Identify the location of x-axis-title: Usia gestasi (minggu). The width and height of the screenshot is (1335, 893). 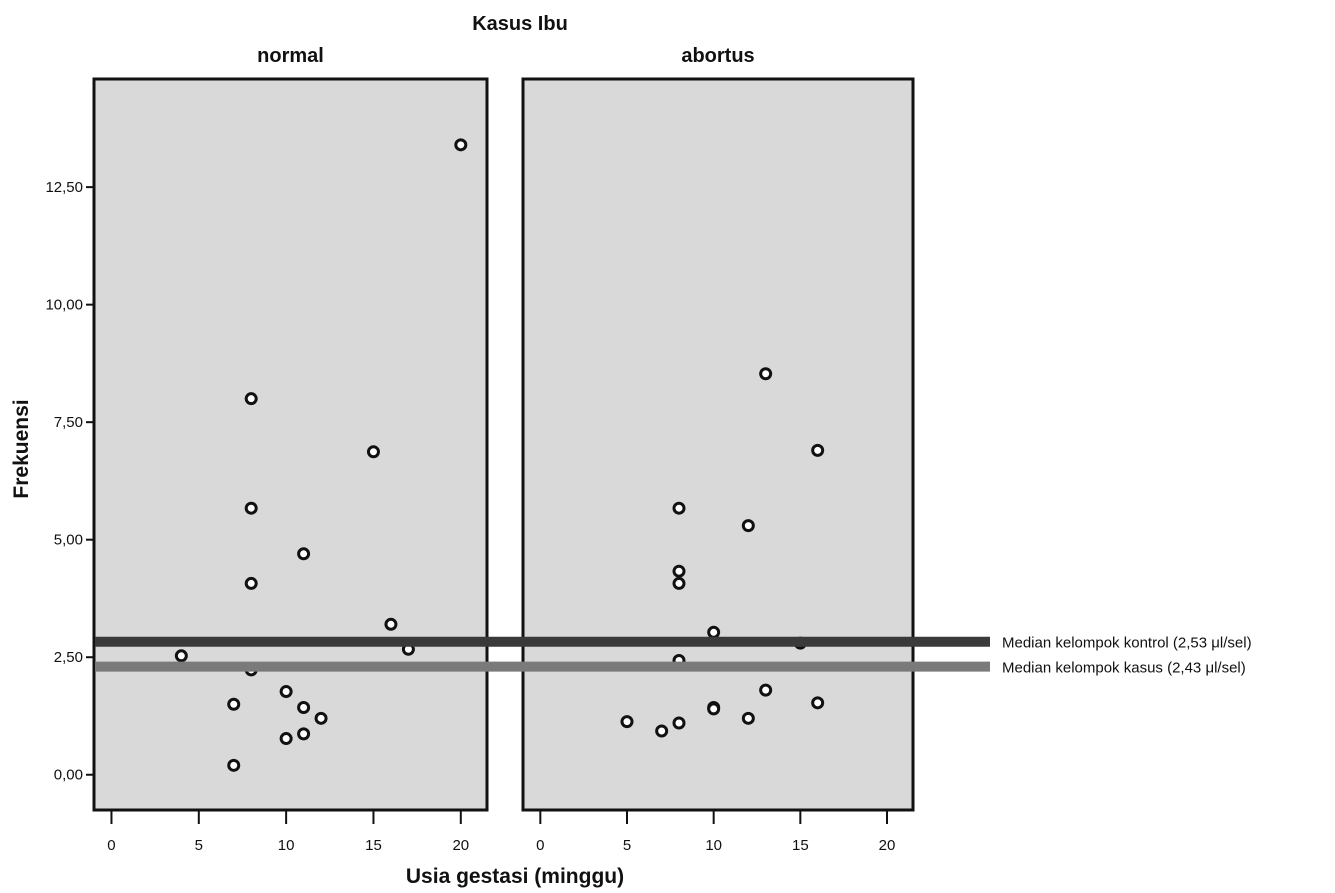
(515, 876).